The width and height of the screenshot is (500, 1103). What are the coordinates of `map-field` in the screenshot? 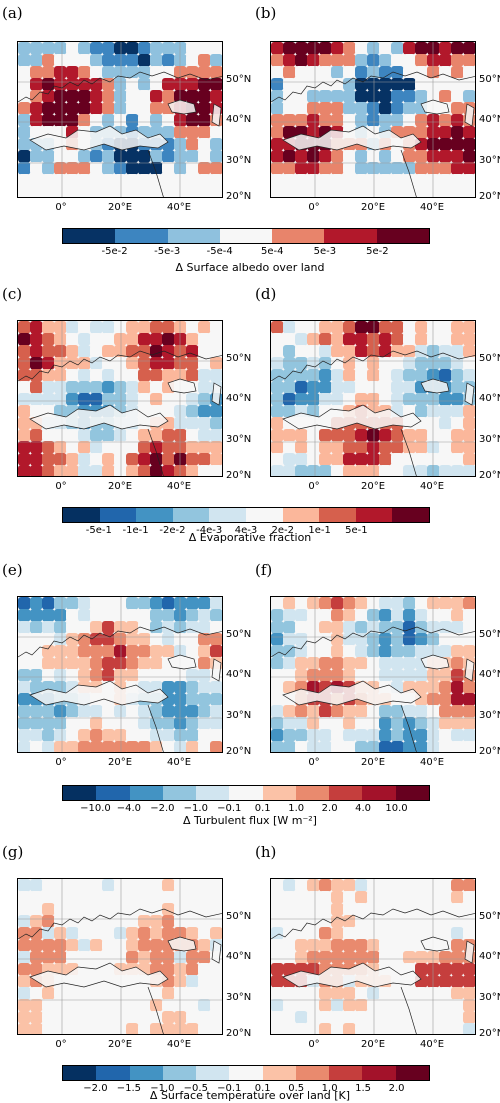 It's located at (373, 674).